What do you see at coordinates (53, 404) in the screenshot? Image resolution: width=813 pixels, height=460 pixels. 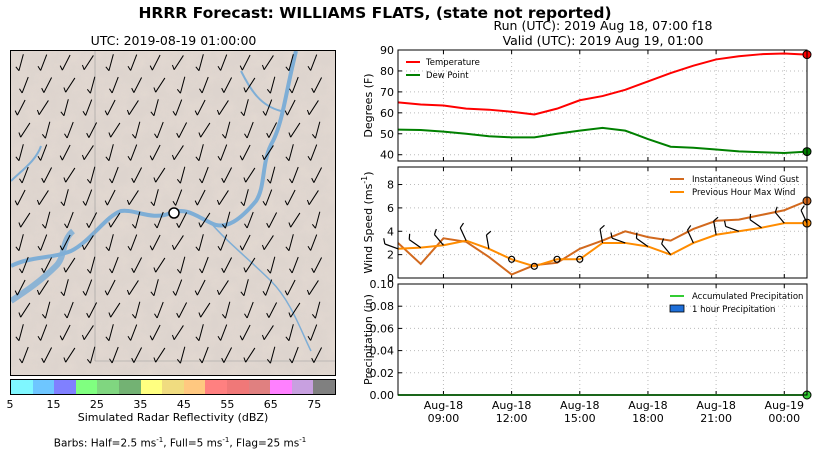 I see `colorbar-tick-label: 15` at bounding box center [53, 404].